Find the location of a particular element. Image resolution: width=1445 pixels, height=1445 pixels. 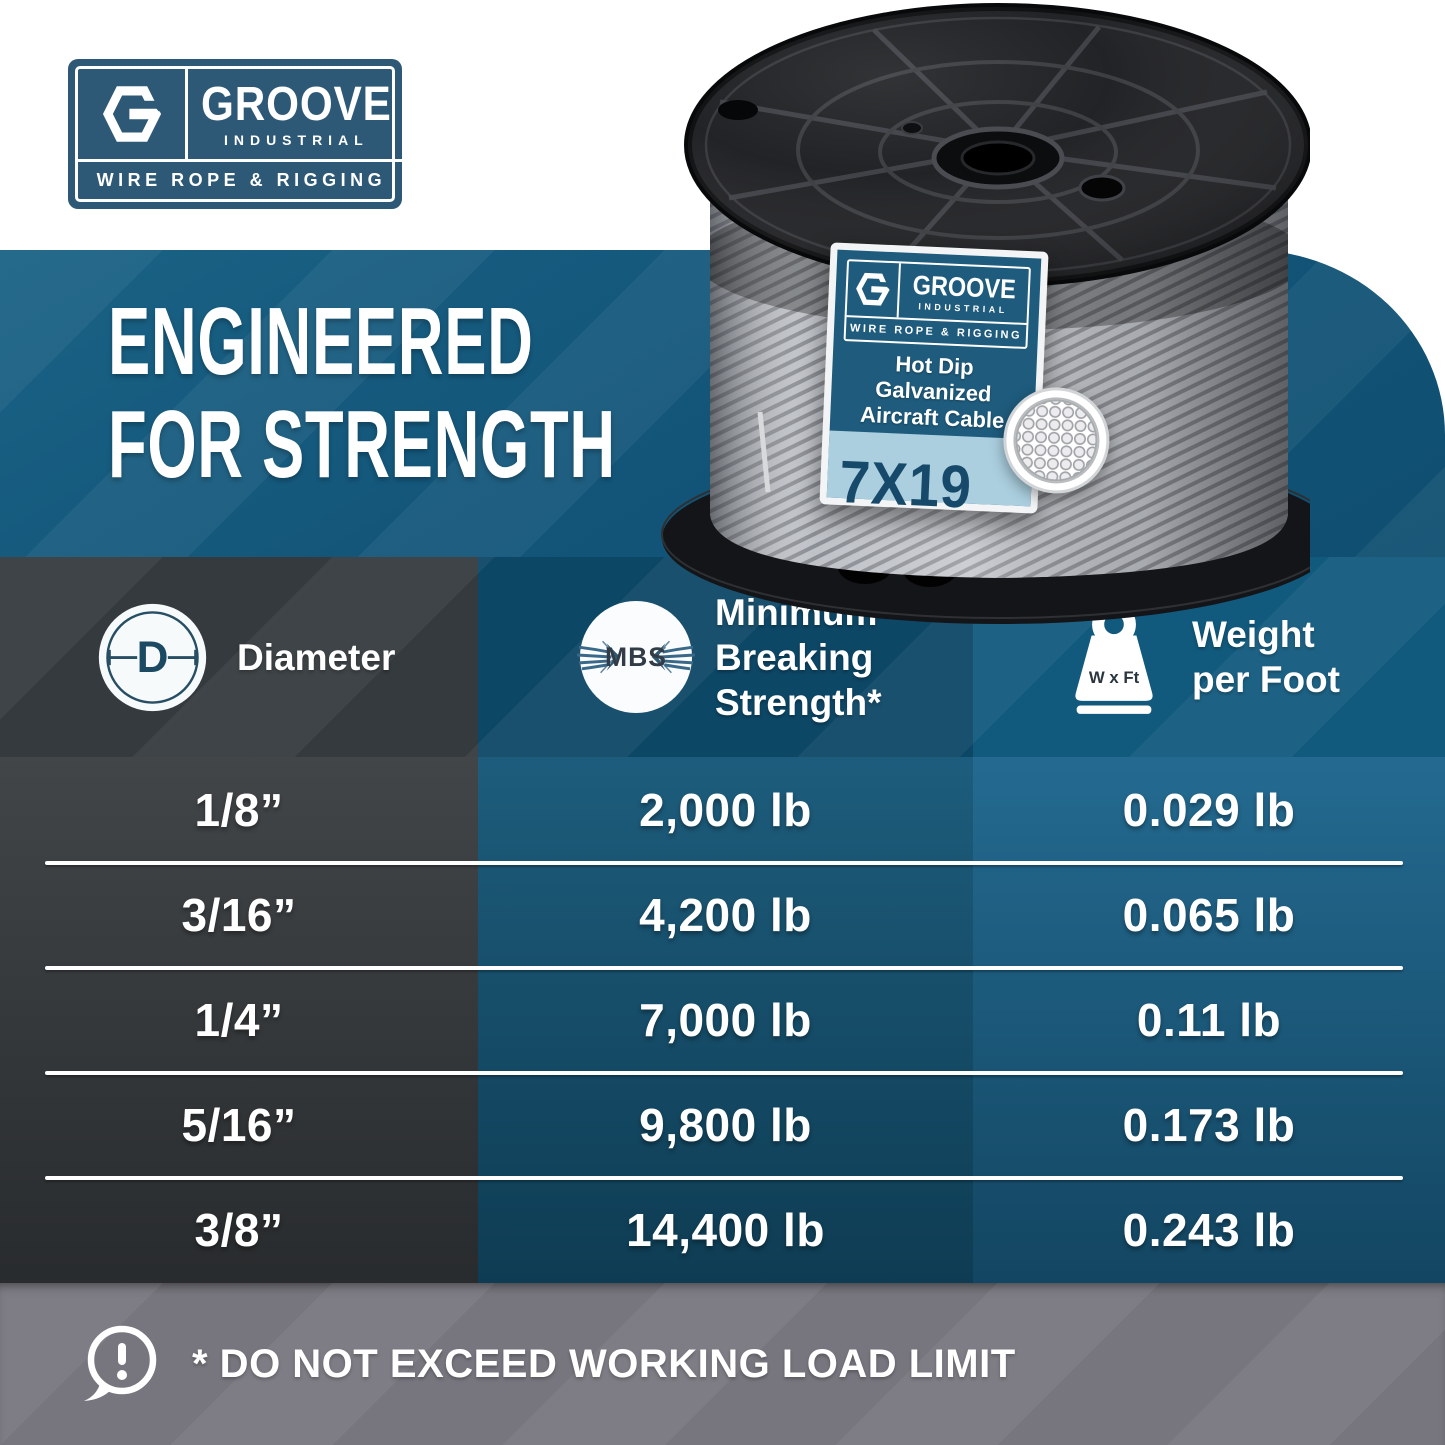

cell-diameter: 3/8” is located at coordinates (239, 1230).